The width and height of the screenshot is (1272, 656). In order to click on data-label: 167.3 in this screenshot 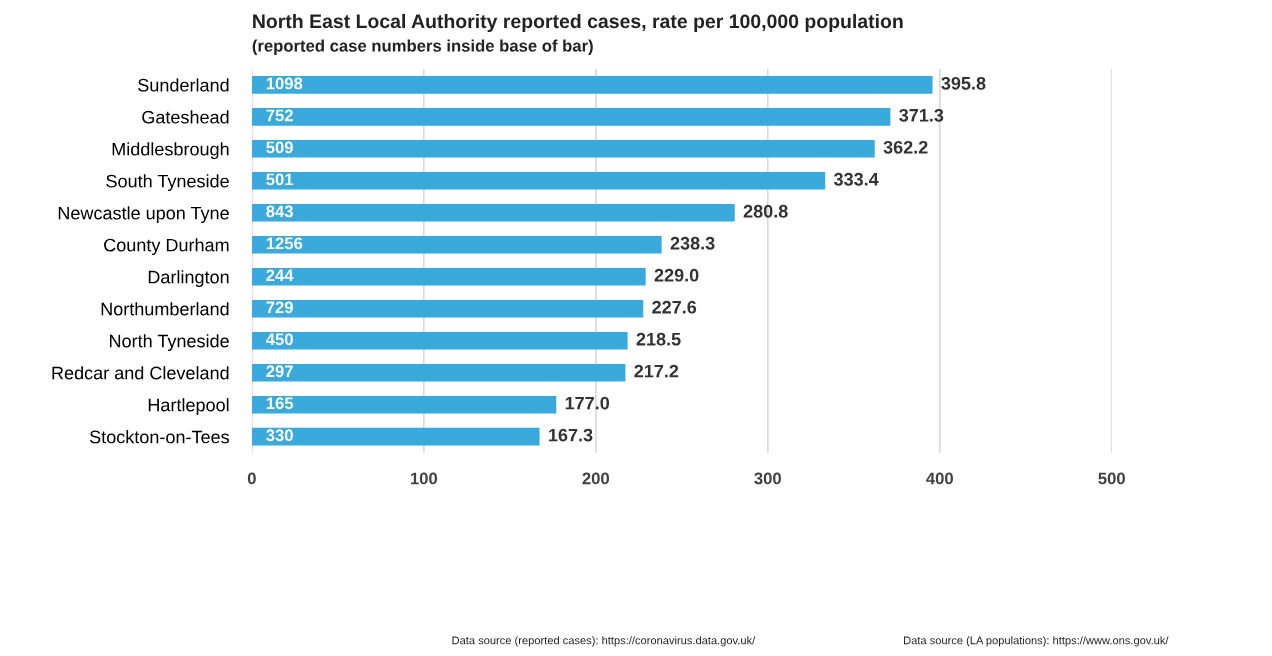, I will do `click(571, 435)`.